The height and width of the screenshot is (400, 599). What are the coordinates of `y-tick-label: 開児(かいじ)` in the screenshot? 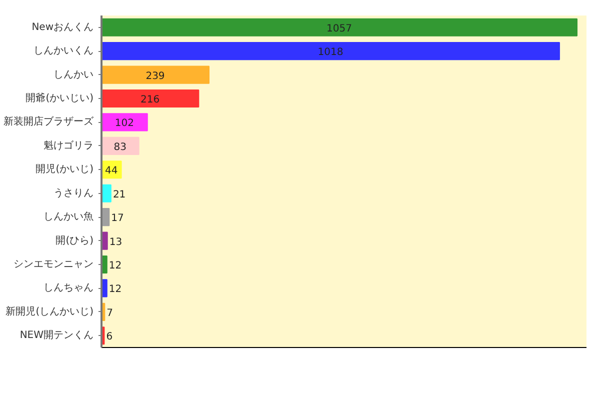 It's located at (65, 170).